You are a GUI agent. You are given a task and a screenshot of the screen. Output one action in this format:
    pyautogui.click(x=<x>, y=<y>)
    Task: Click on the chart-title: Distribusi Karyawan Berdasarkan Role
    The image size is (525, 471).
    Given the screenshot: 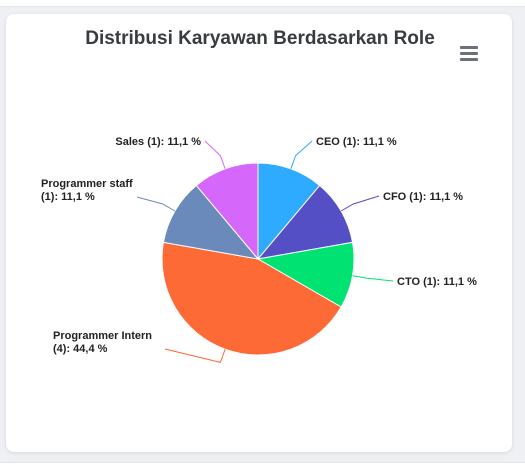 What is the action you would take?
    pyautogui.click(x=260, y=38)
    